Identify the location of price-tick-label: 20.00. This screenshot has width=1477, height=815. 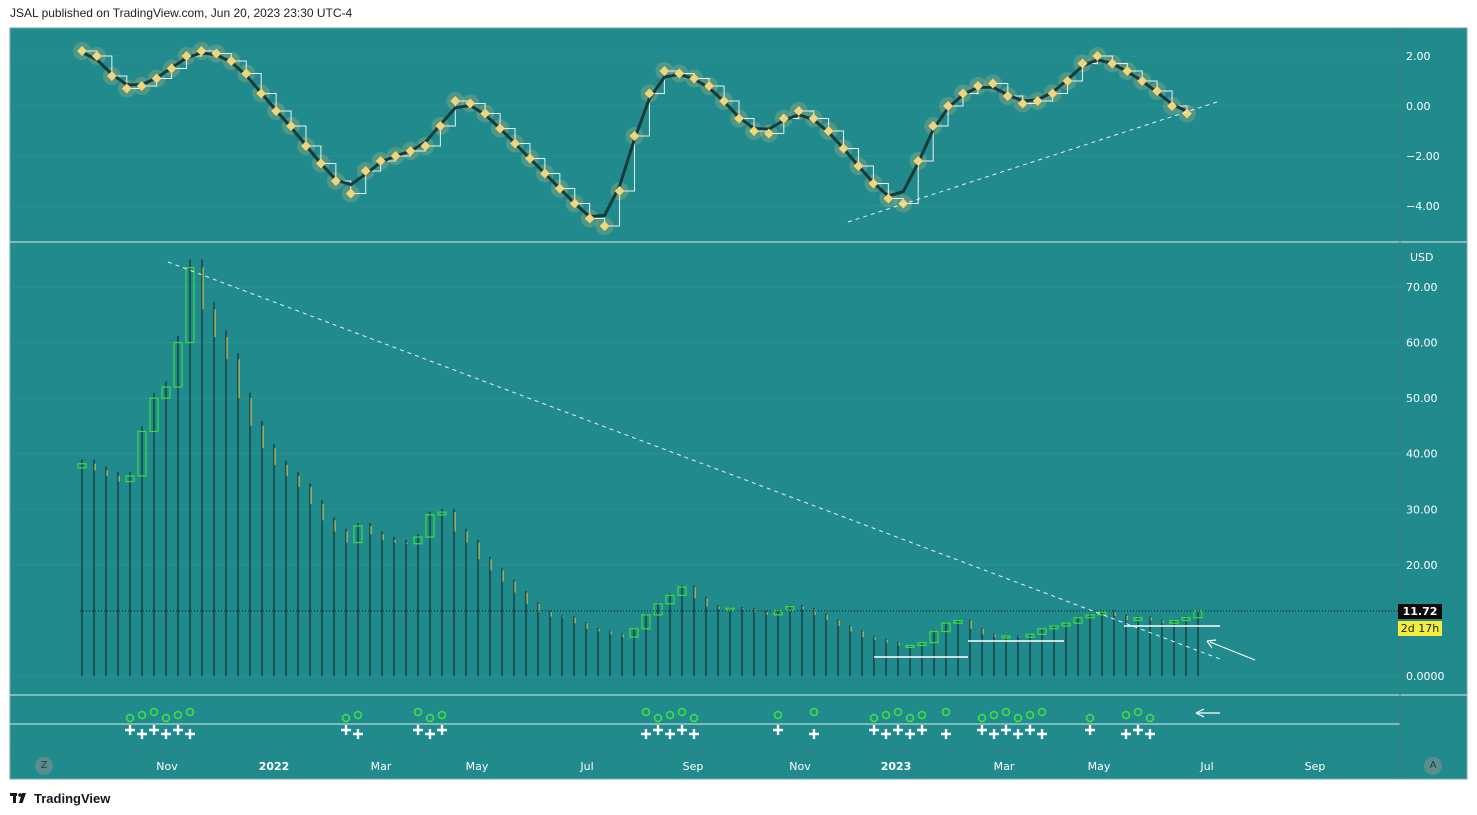
(1422, 565).